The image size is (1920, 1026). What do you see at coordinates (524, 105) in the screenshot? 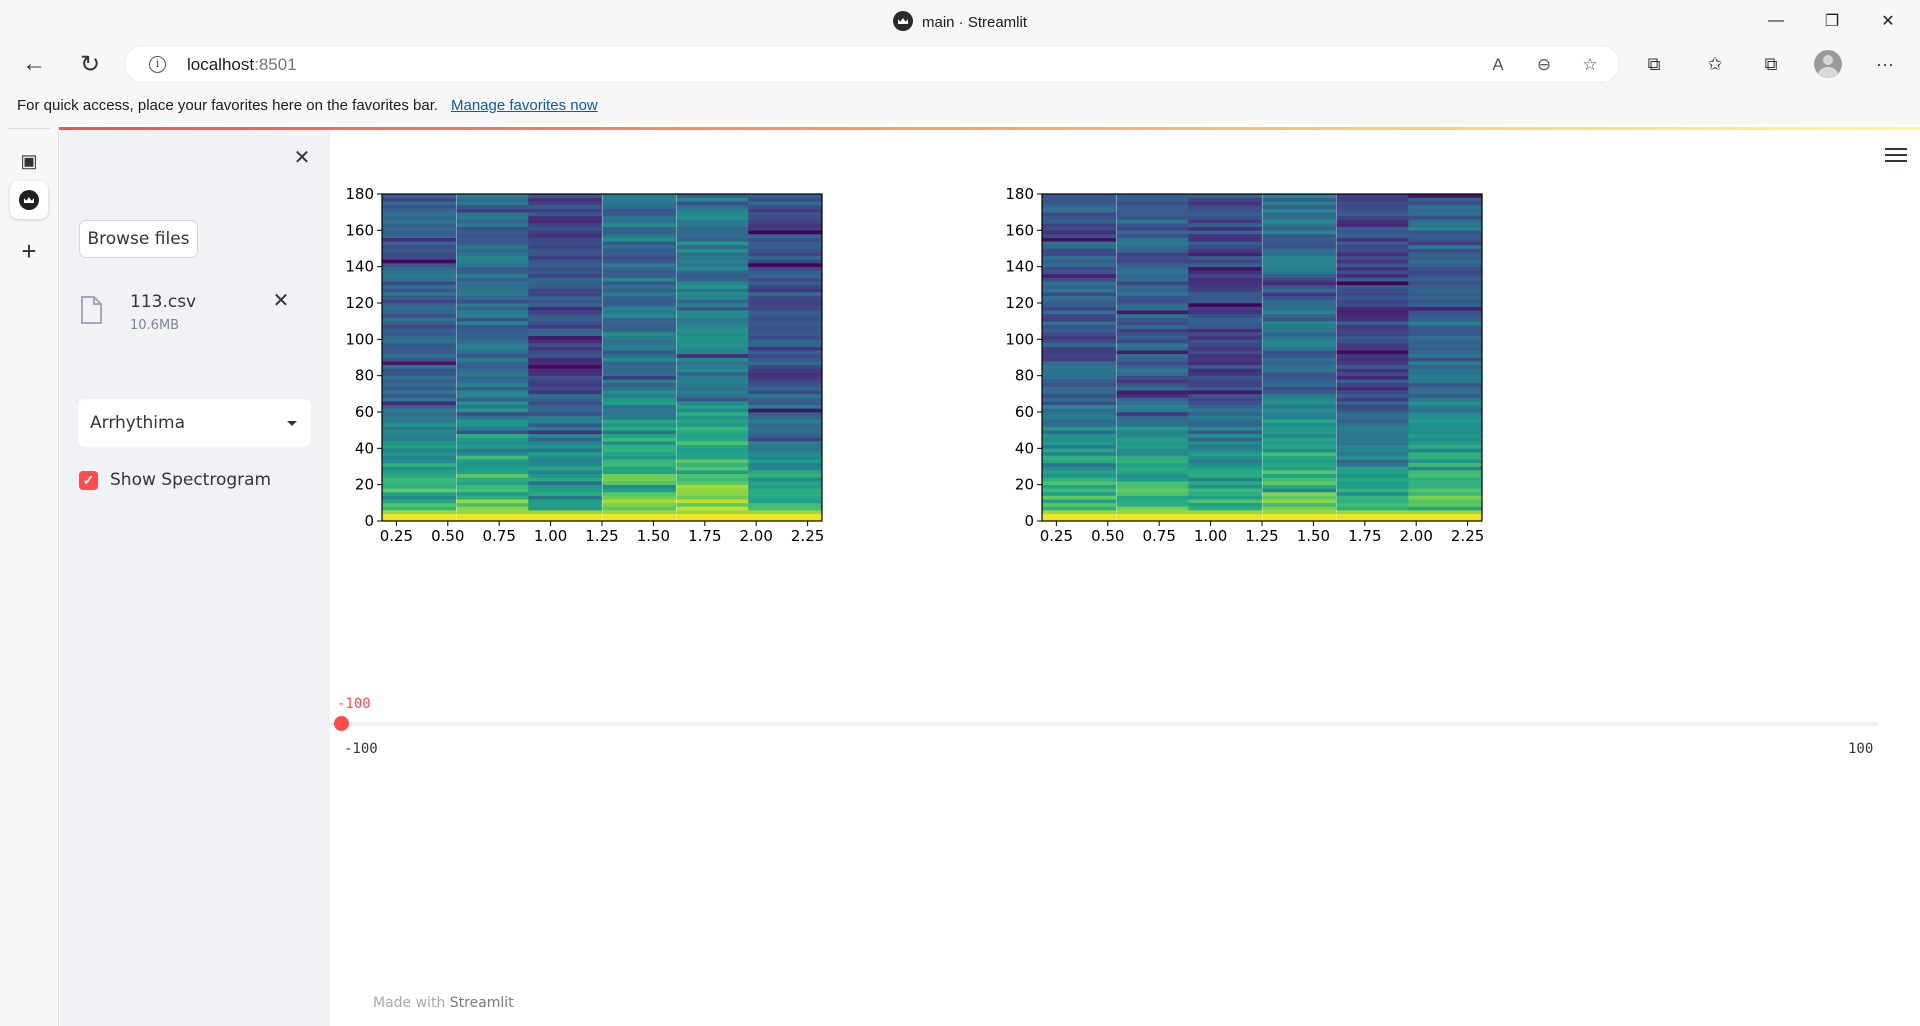
I see `manage-favorites-link: Manage favorites now` at bounding box center [524, 105].